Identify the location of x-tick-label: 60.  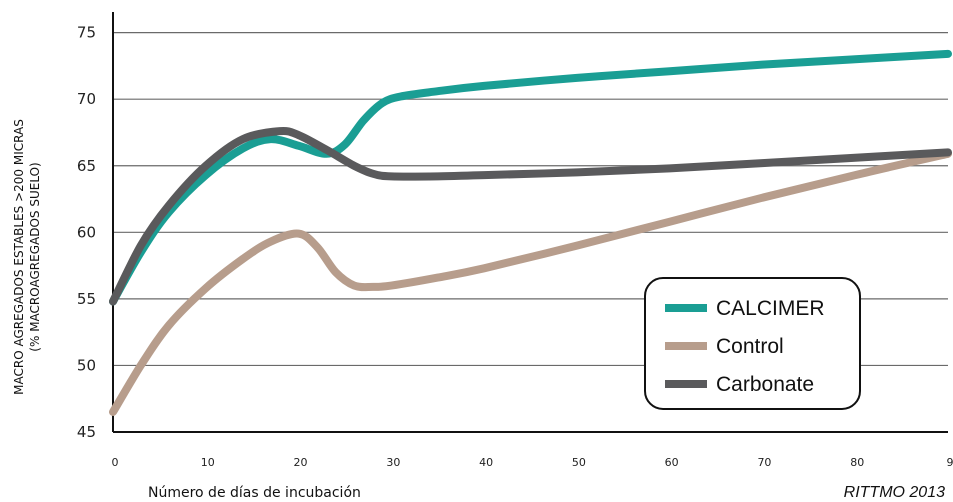
(672, 462).